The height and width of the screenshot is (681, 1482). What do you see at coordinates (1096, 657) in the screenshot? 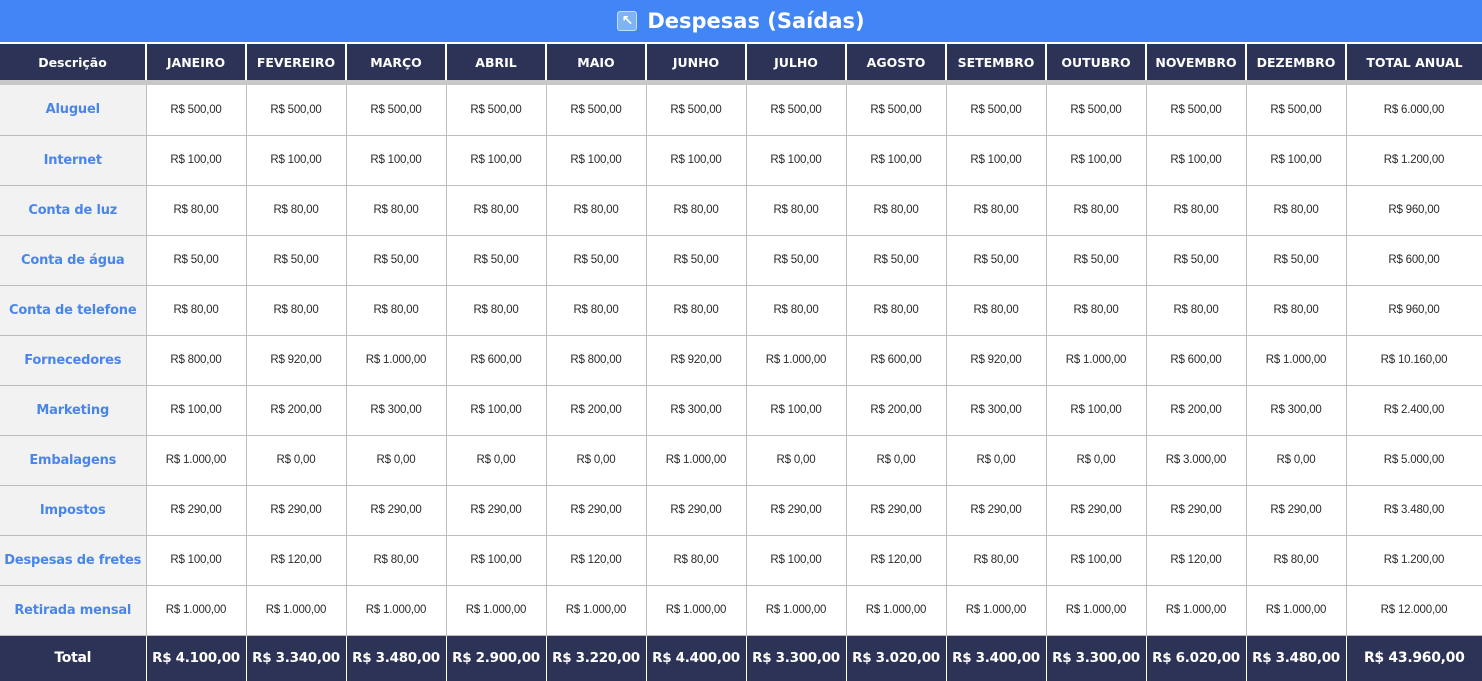
I see `monthly-total-cell: R$ 3.300,00` at bounding box center [1096, 657].